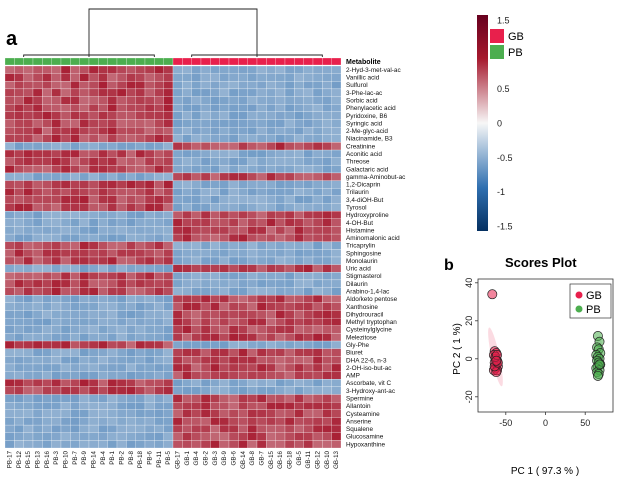 This screenshot has width=640, height=480. I want to click on metabolite-label: Melezitose, so click(361, 337).